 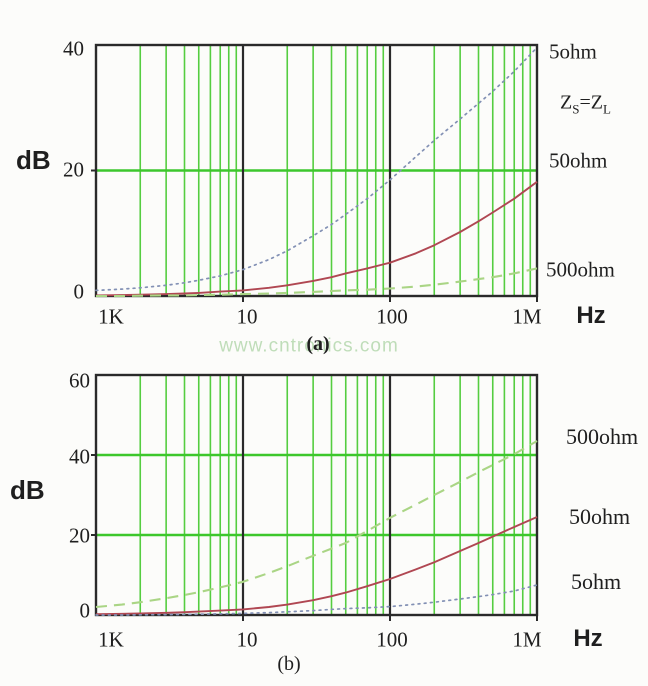 I want to click on curve-50ohm-a, so click(x=316, y=239).